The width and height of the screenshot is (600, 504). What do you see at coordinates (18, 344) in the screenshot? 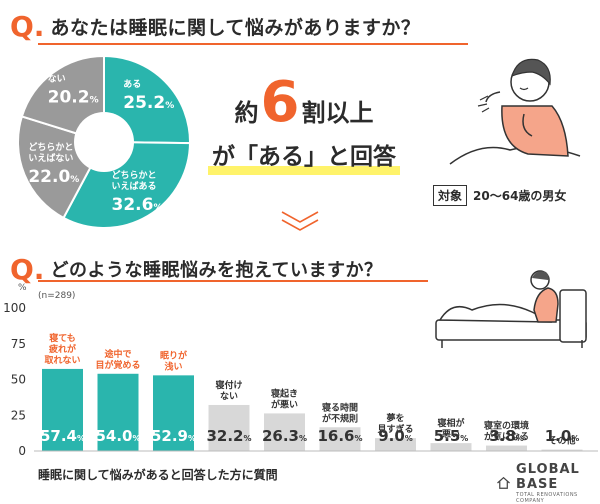
I see `y-tick-label: 75` at bounding box center [18, 344].